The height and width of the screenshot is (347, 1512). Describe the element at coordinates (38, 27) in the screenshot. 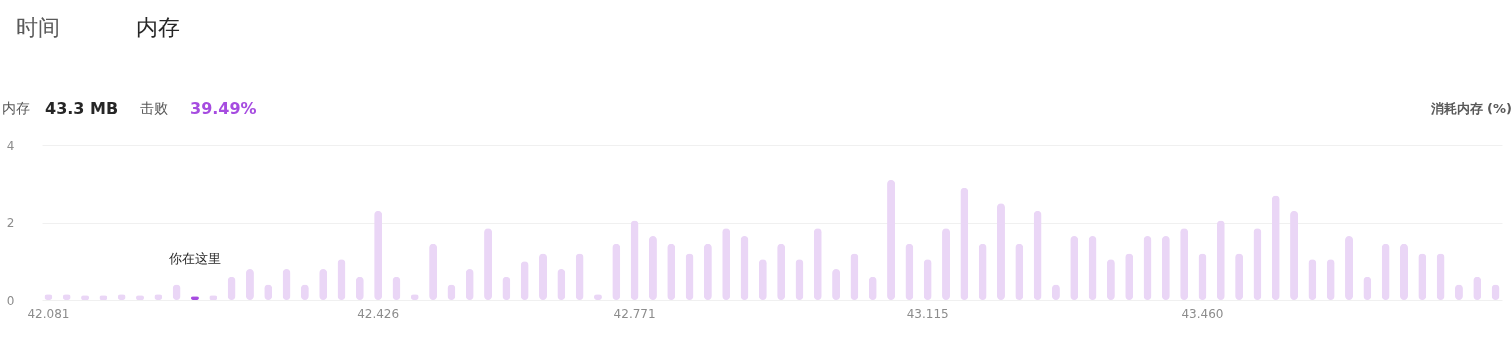

I see `text: 时间` at that location.